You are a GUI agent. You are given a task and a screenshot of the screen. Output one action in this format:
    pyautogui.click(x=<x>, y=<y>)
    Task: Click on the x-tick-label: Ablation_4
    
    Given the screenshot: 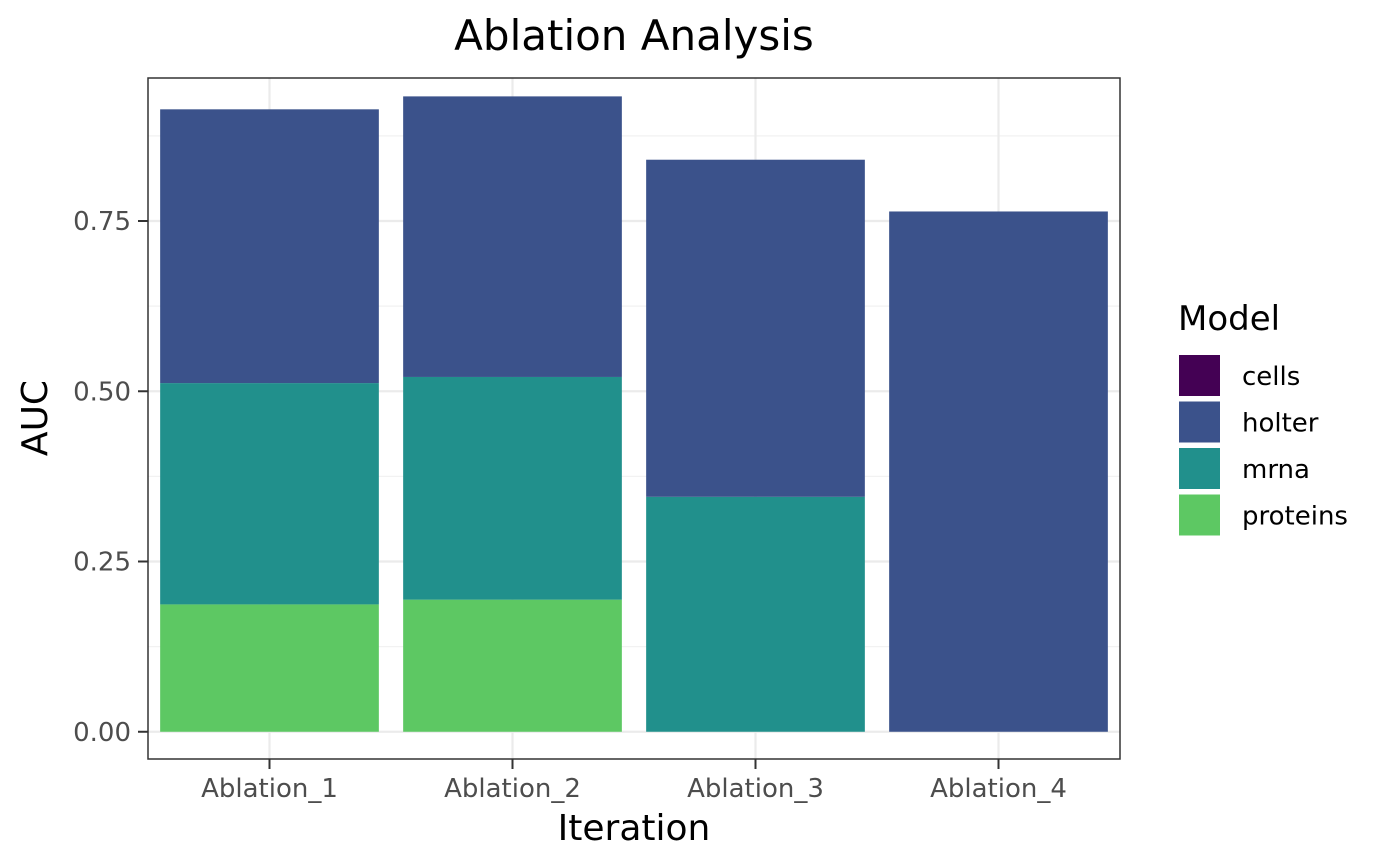 What is the action you would take?
    pyautogui.click(x=998, y=789)
    